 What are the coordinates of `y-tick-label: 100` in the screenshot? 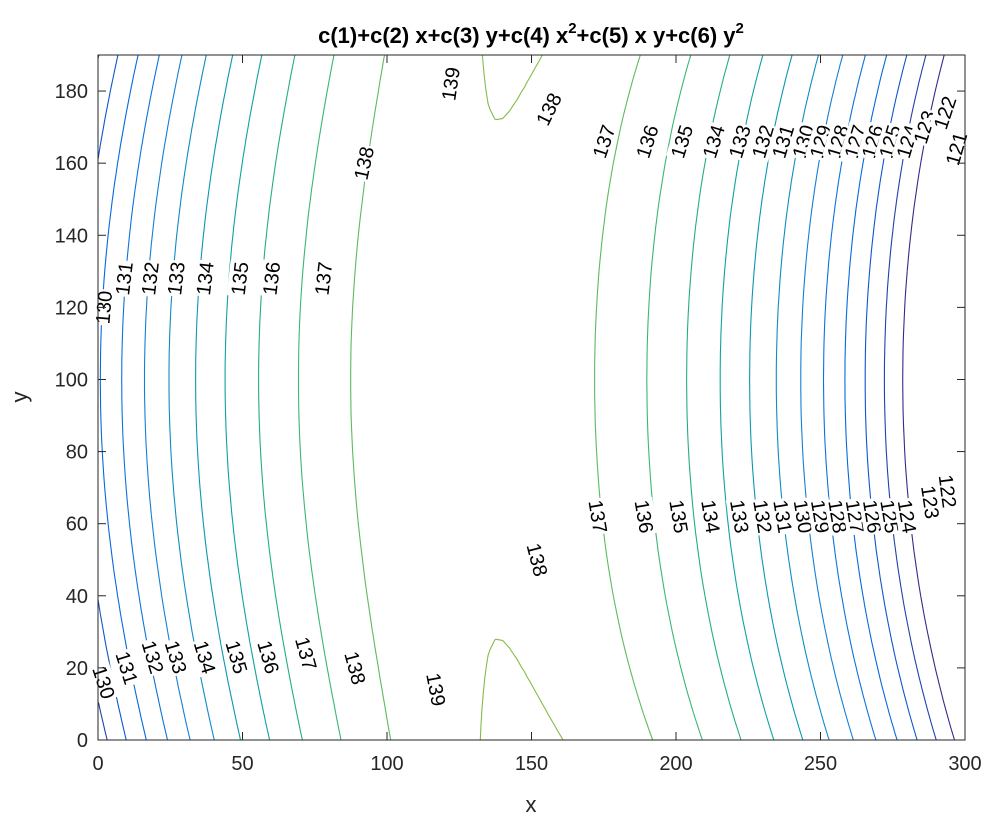 It's located at (71, 380).